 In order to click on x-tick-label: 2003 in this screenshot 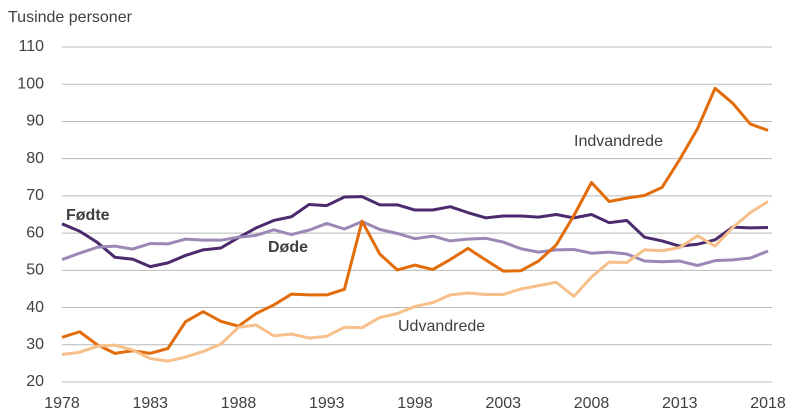, I will do `click(503, 403)`.